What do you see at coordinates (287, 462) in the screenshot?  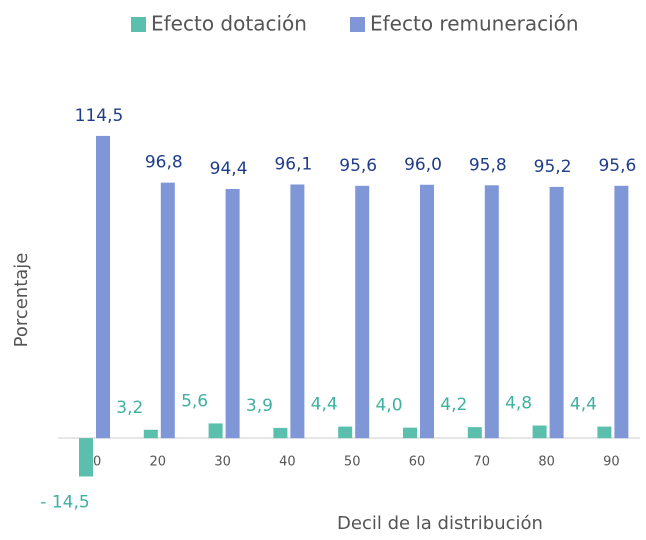 I see `x-tick-label: 40` at bounding box center [287, 462].